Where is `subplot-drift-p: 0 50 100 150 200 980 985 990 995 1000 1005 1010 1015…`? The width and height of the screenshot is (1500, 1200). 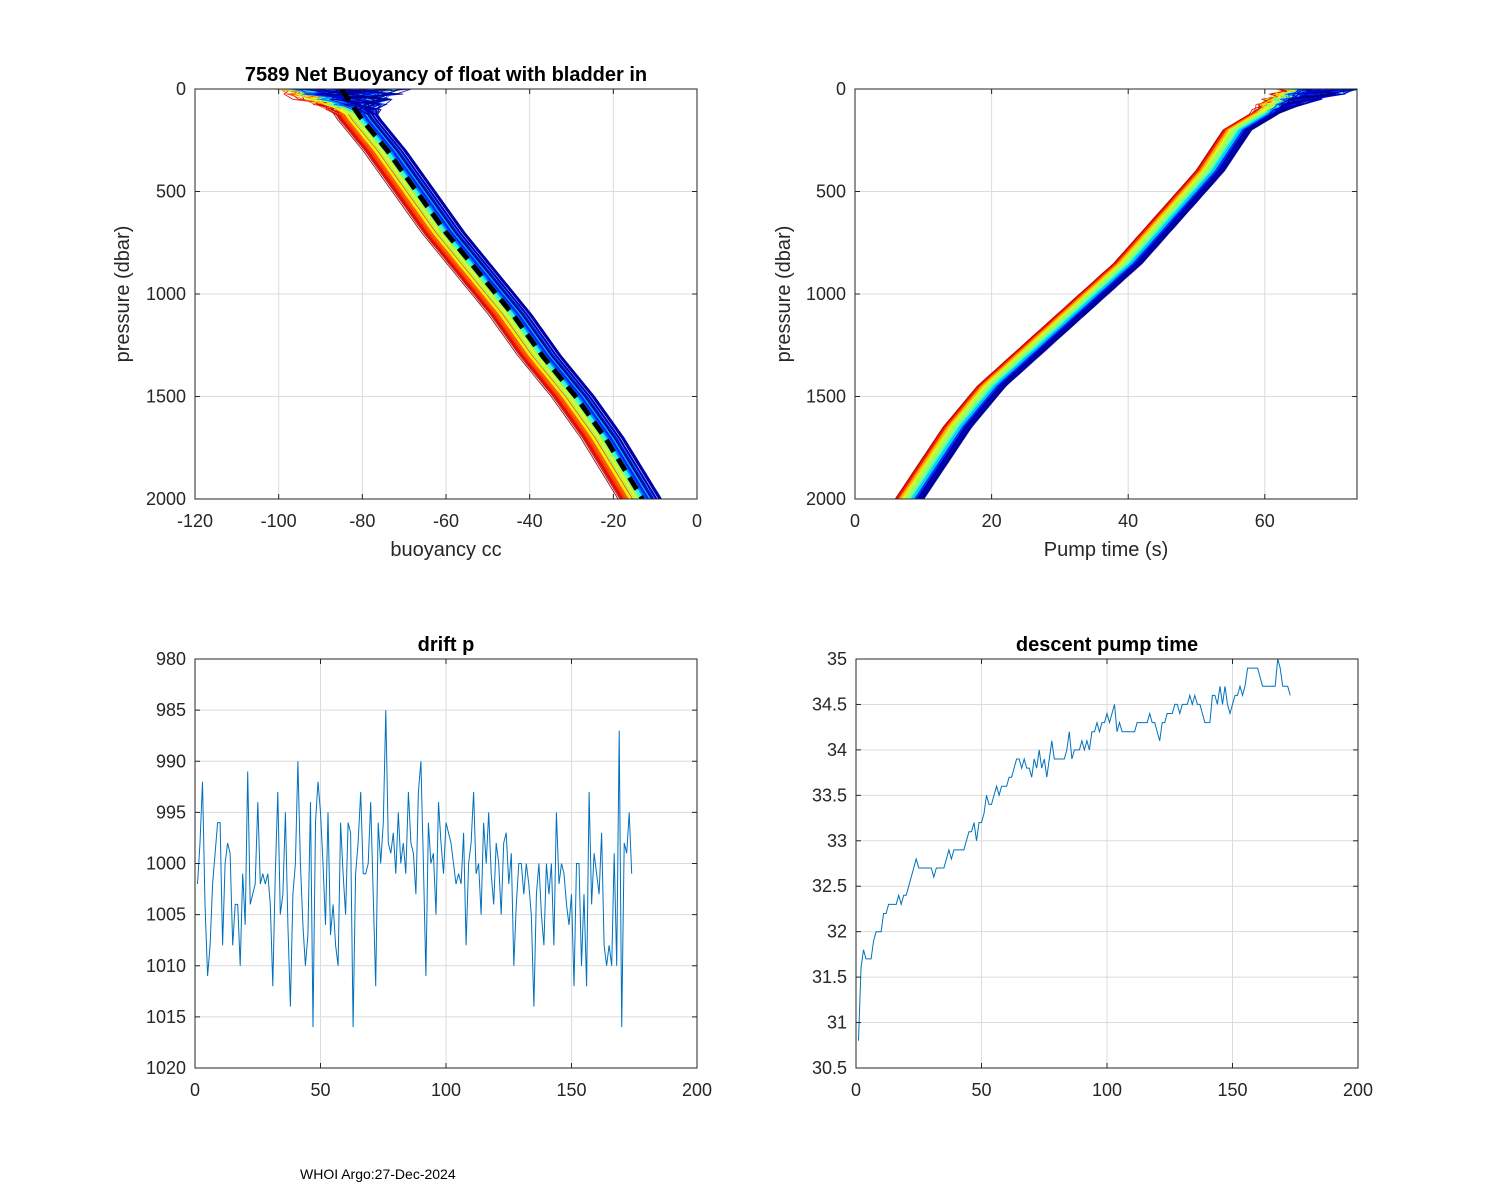
subplot-drift-p: 0 50 100 150 200 980 985 990 995 1000 1005 1010 1015… is located at coordinates (429, 867).